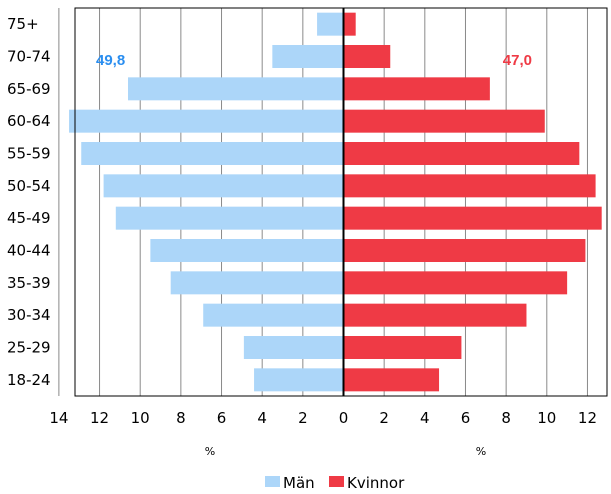 This screenshot has width=611, height=494. Describe the element at coordinates (299, 483) in the screenshot. I see `legend-label-men: Män` at that location.